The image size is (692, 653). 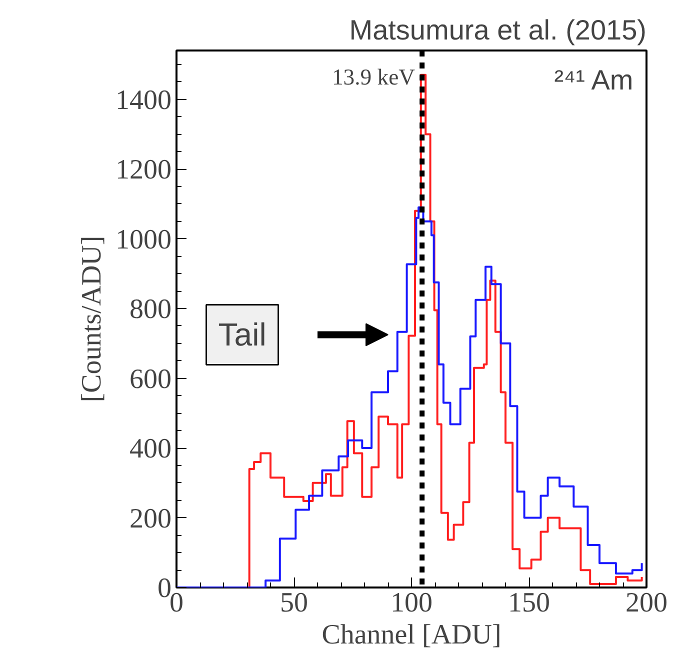 What do you see at coordinates (411, 603) in the screenshot?
I see `x-tick-label: 100` at bounding box center [411, 603].